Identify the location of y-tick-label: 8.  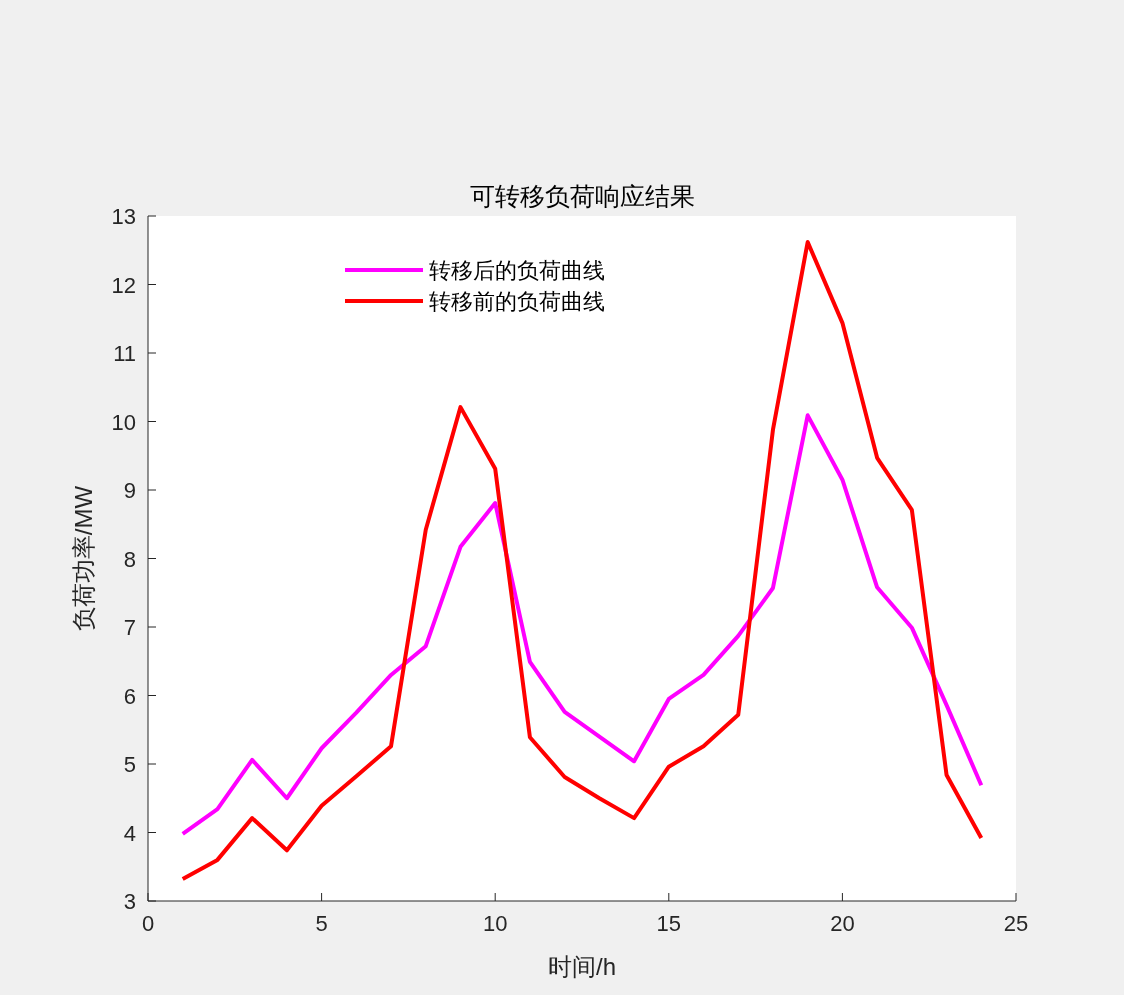
(129, 559).